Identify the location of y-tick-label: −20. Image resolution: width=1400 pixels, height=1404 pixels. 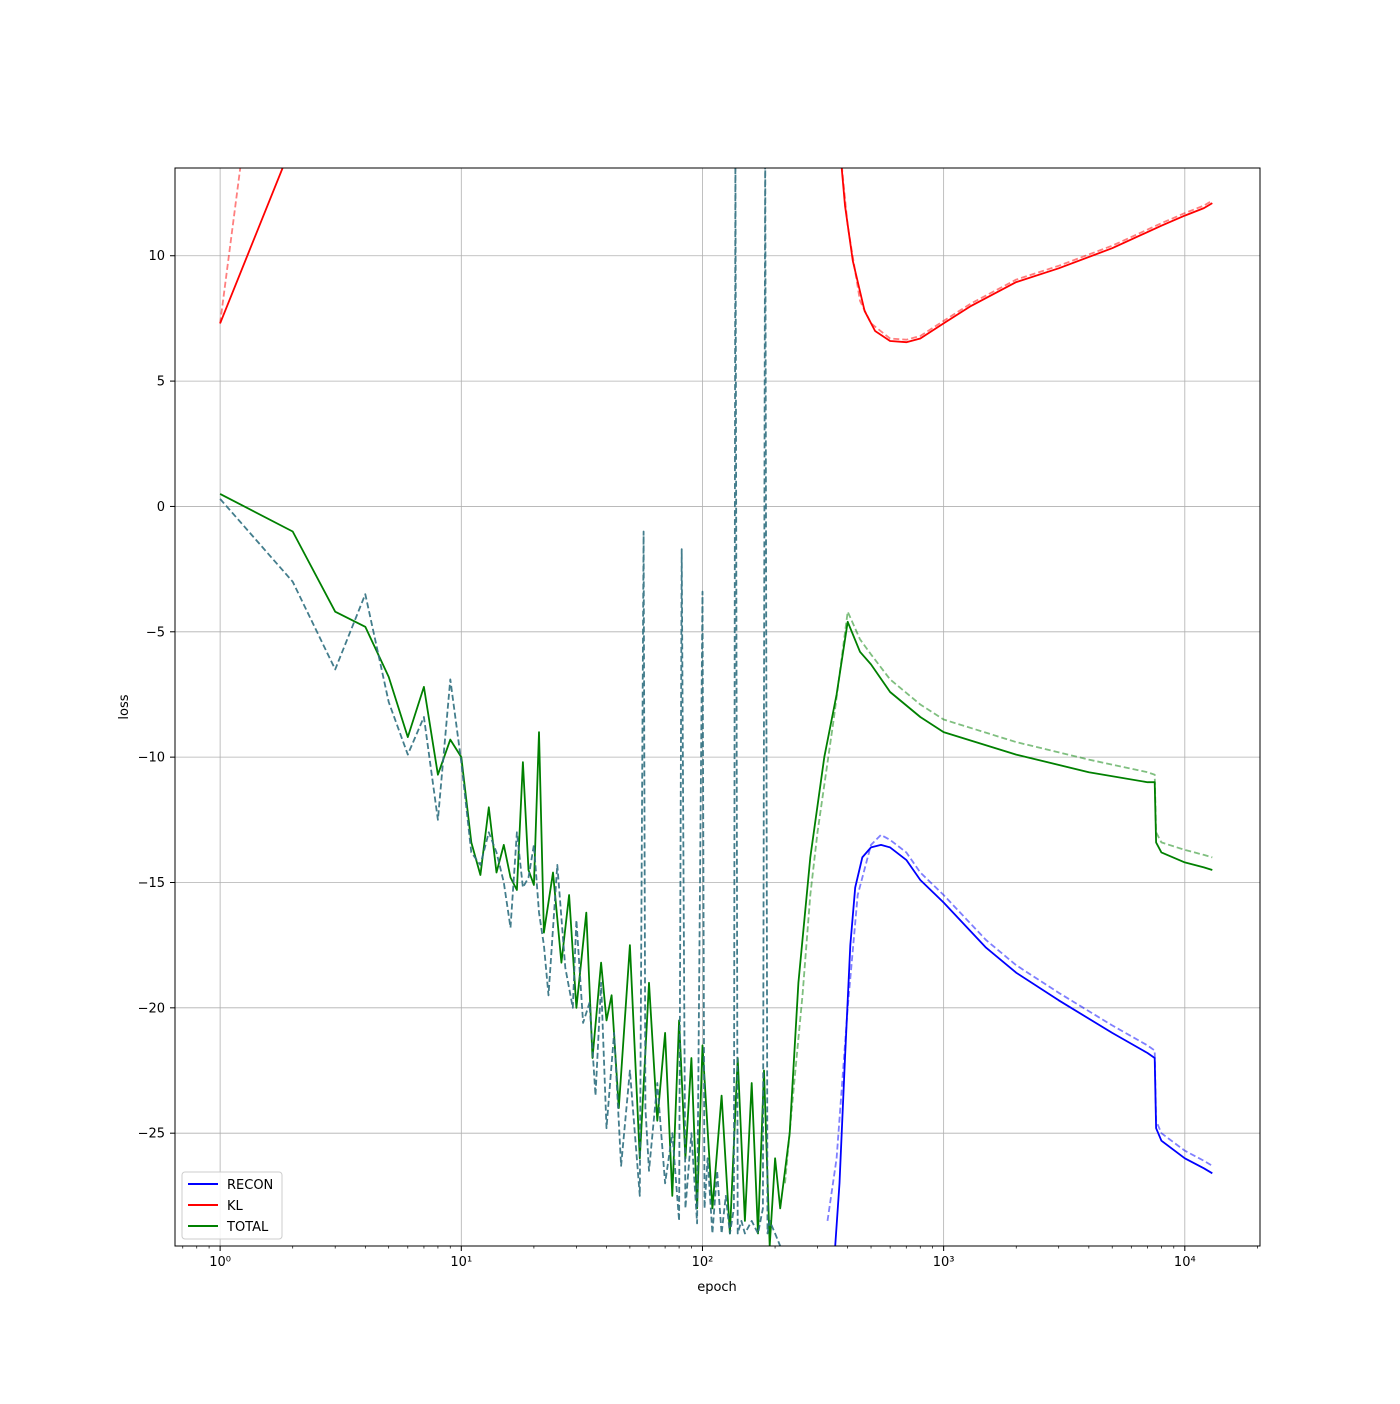
(151, 1008).